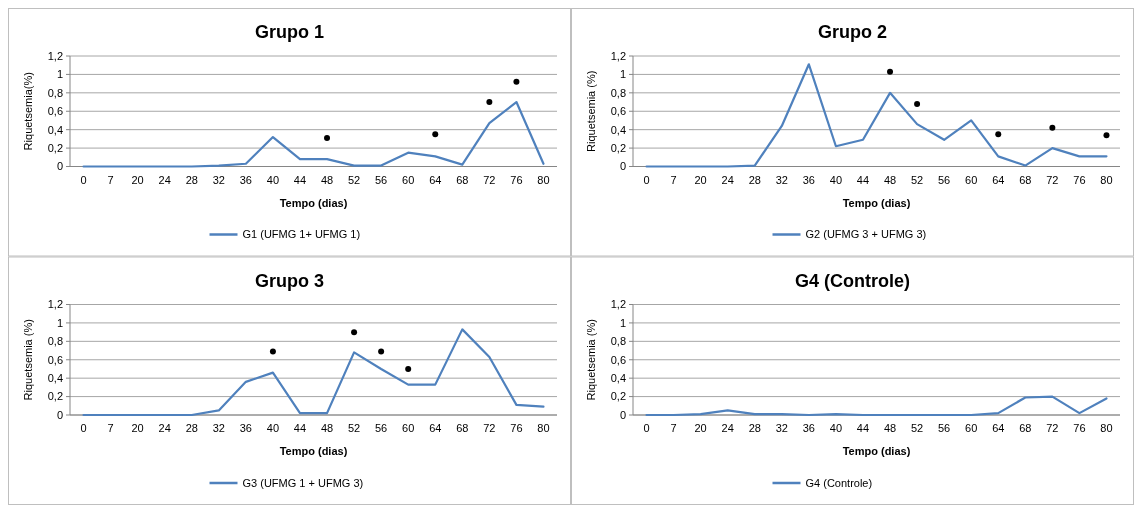  Describe the element at coordinates (289, 32) in the screenshot. I see `chart-title: Grupo 1` at that location.